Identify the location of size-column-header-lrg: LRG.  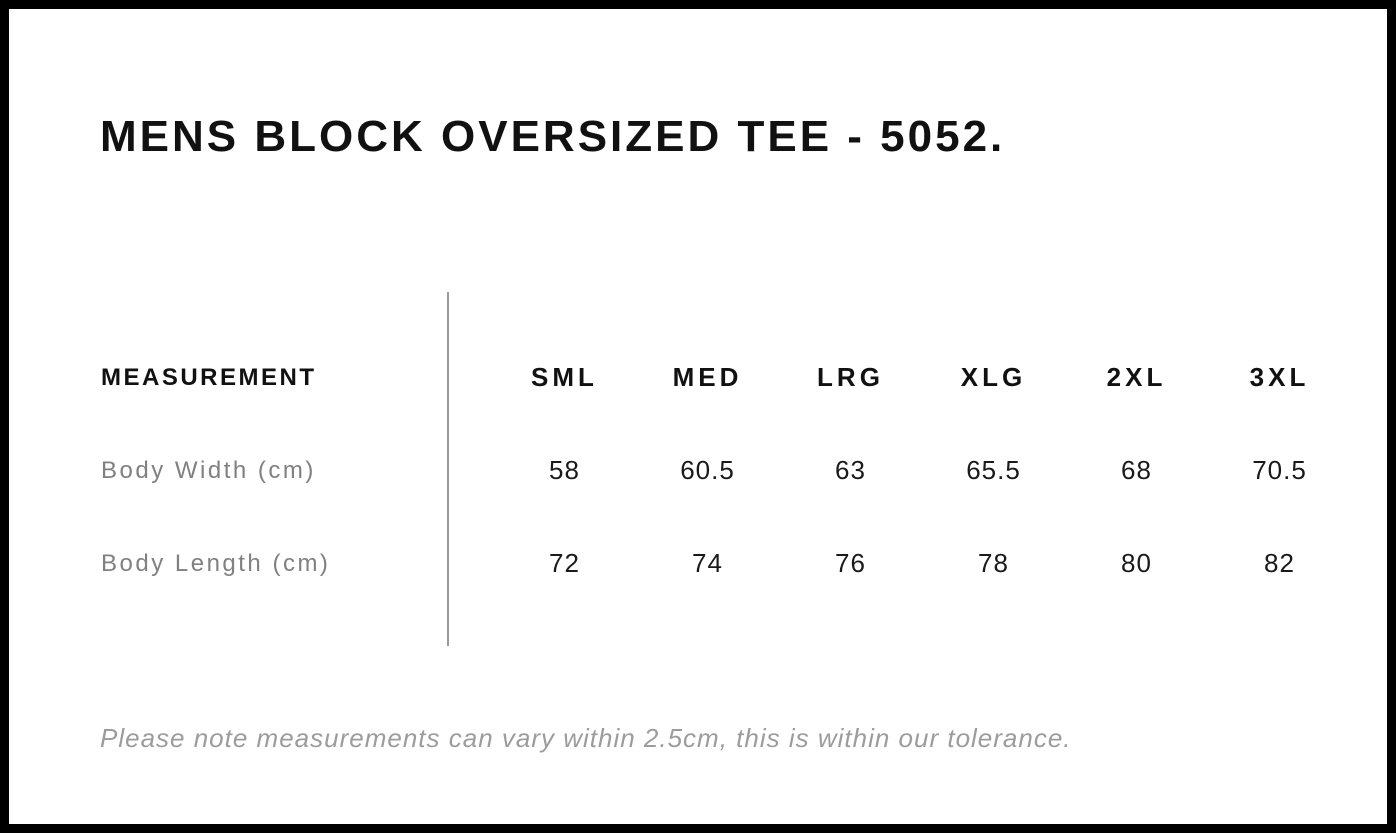
(850, 377).